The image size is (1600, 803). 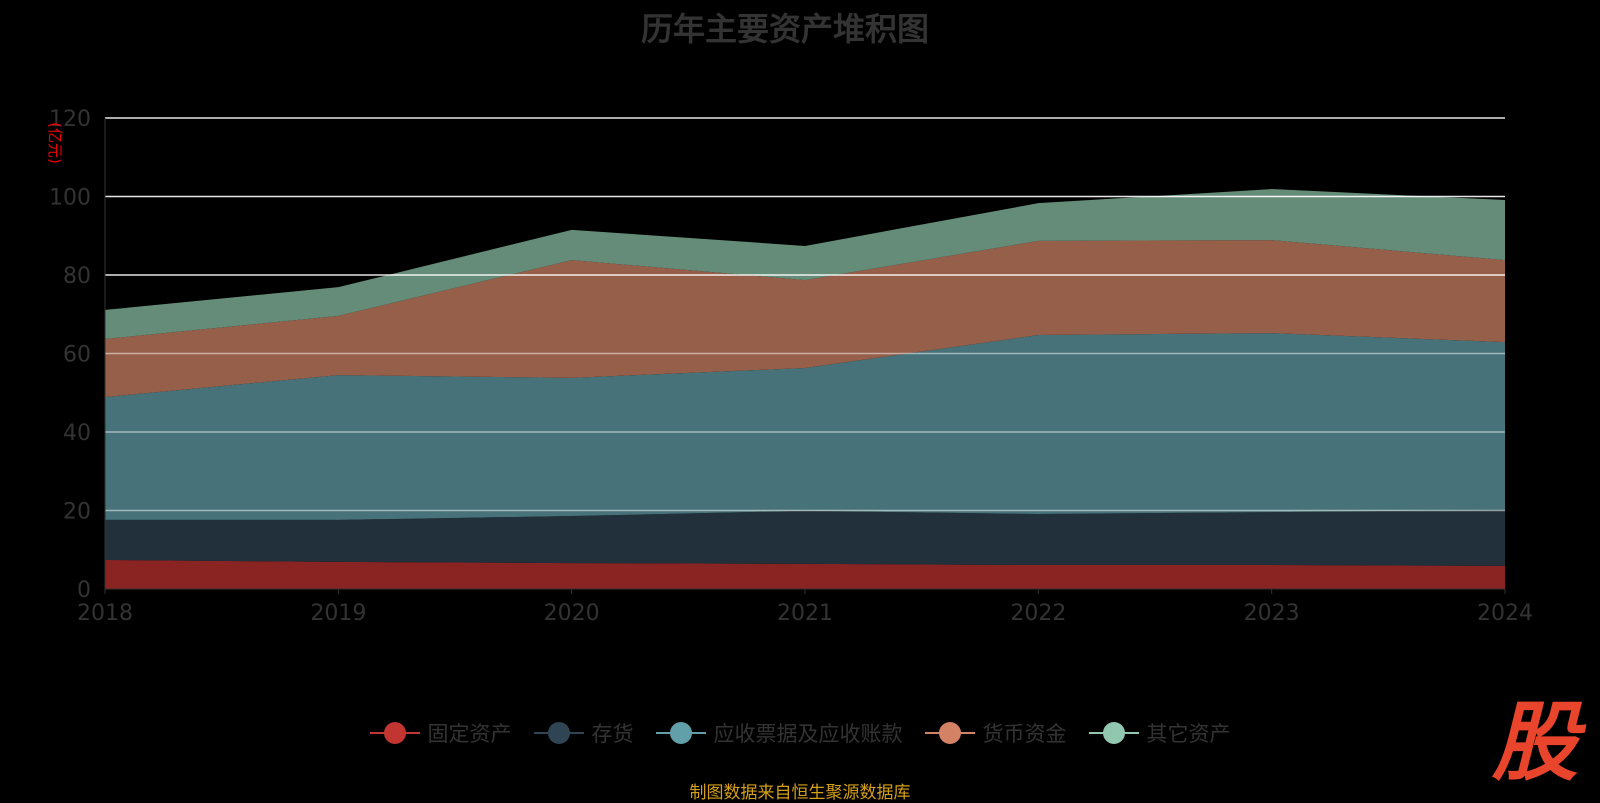 What do you see at coordinates (1038, 613) in the screenshot?
I see `x-tick-label: 2022` at bounding box center [1038, 613].